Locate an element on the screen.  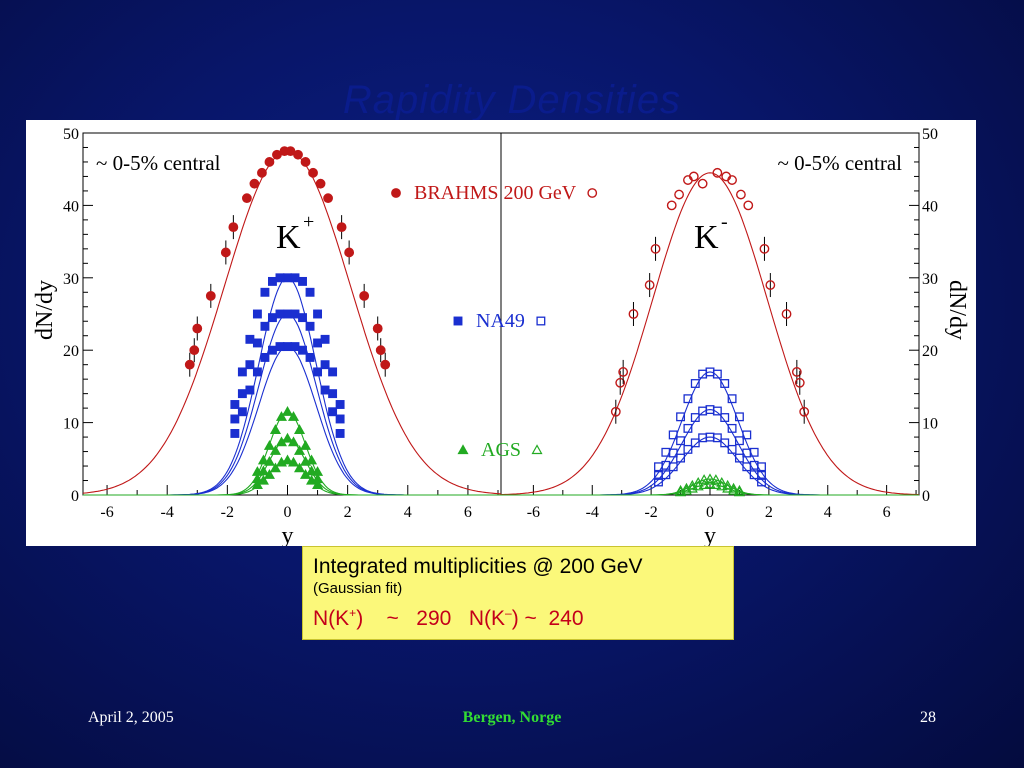
particle-sup: + is located at coordinates (308, 222).